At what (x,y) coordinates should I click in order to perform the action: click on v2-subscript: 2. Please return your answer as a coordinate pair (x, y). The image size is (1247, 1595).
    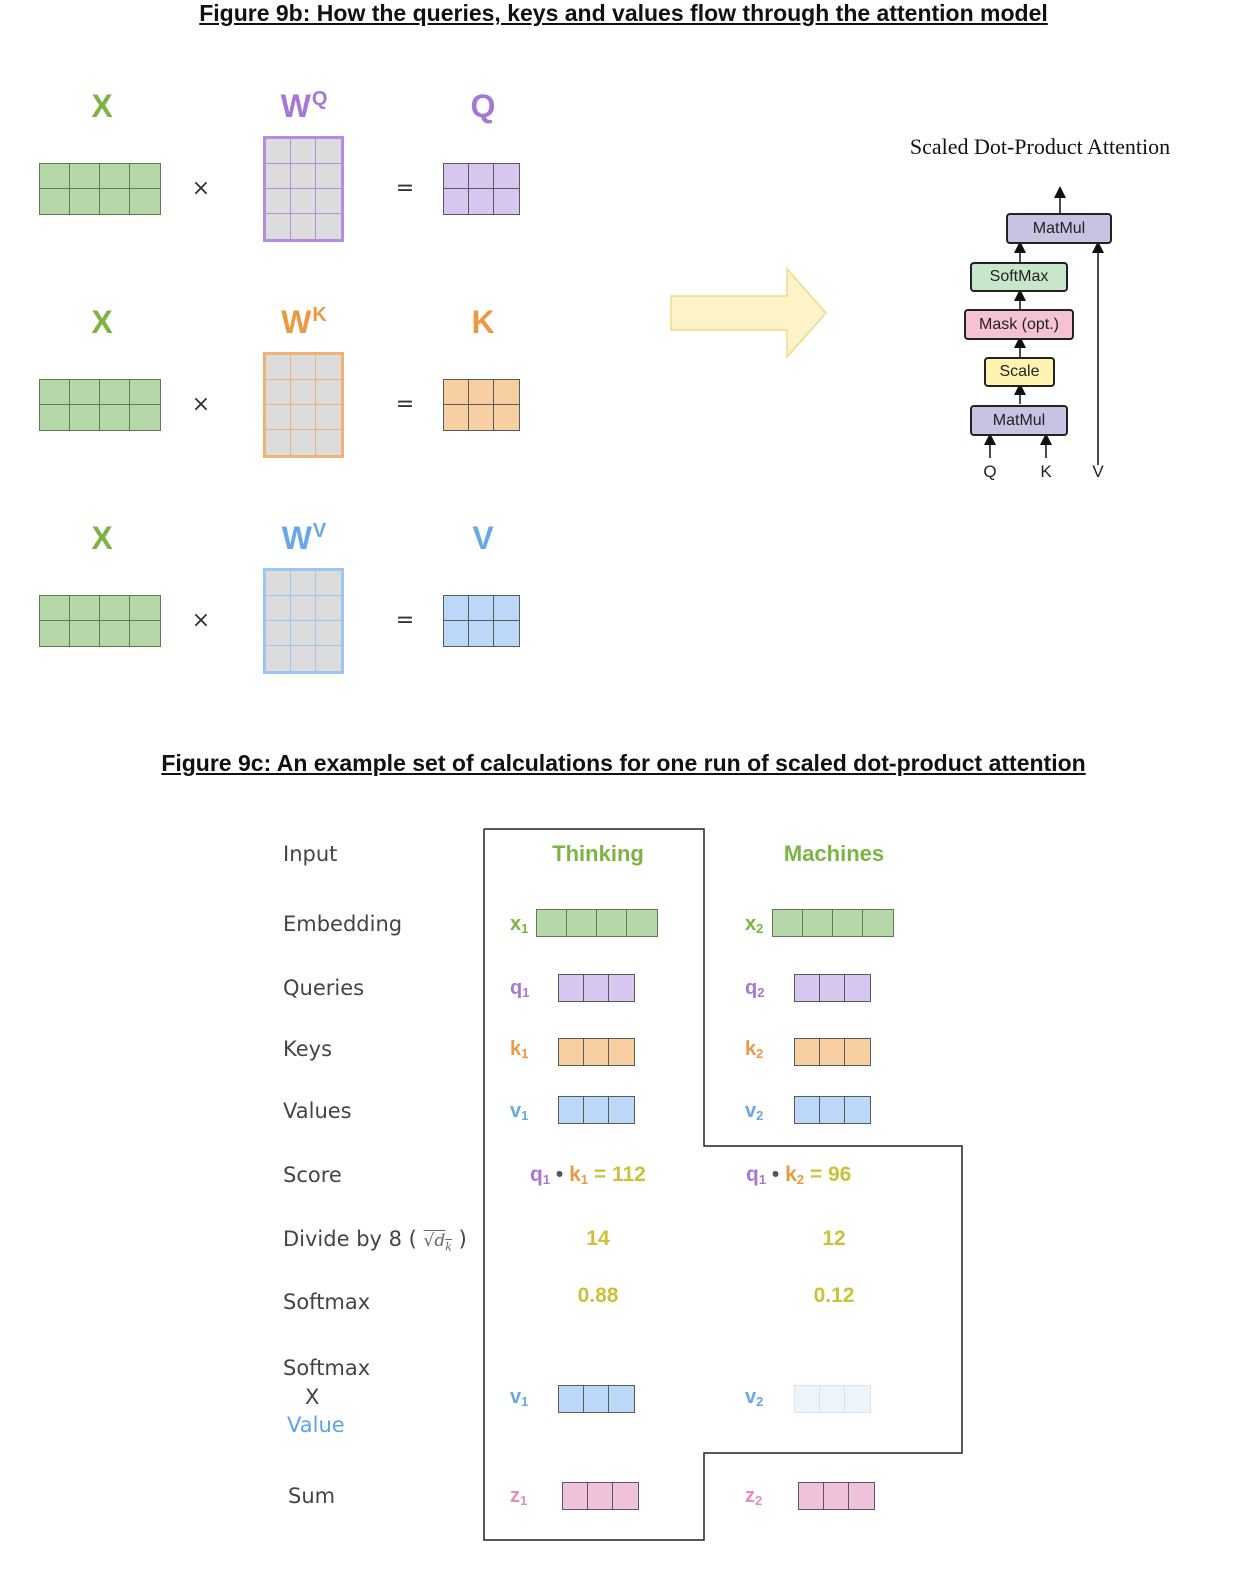
    Looking at the image, I should click on (760, 1115).